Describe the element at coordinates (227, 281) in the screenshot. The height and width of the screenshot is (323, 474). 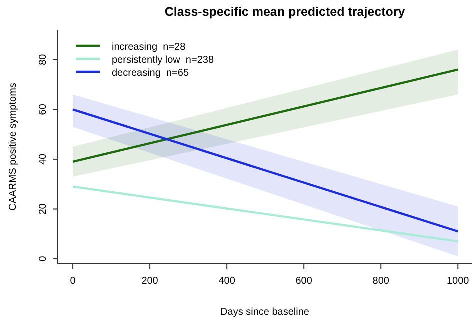
I see `x-tick-label: 400` at that location.